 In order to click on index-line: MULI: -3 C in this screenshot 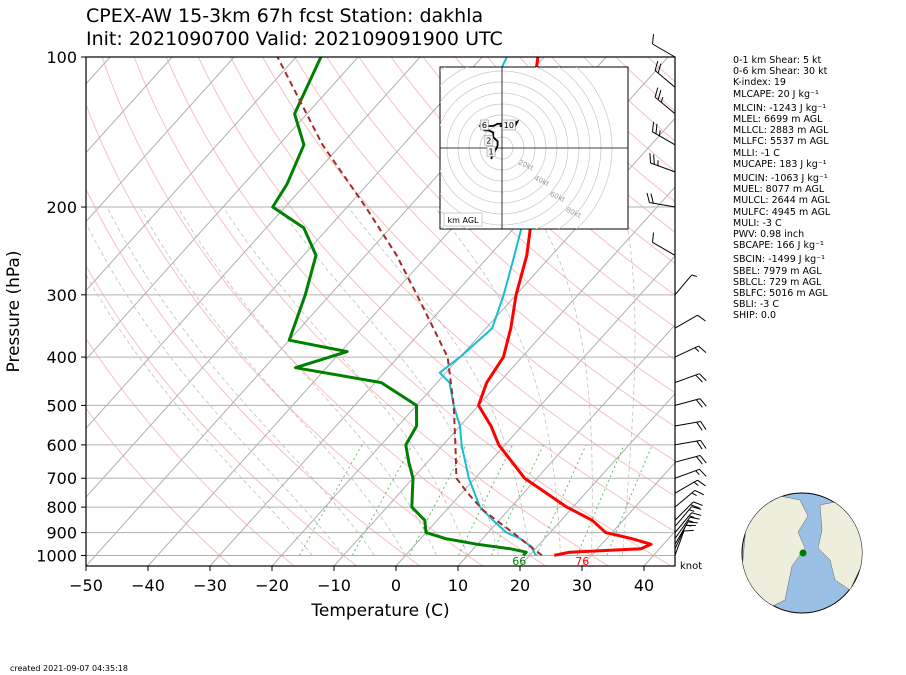, I will do `click(757, 223)`.